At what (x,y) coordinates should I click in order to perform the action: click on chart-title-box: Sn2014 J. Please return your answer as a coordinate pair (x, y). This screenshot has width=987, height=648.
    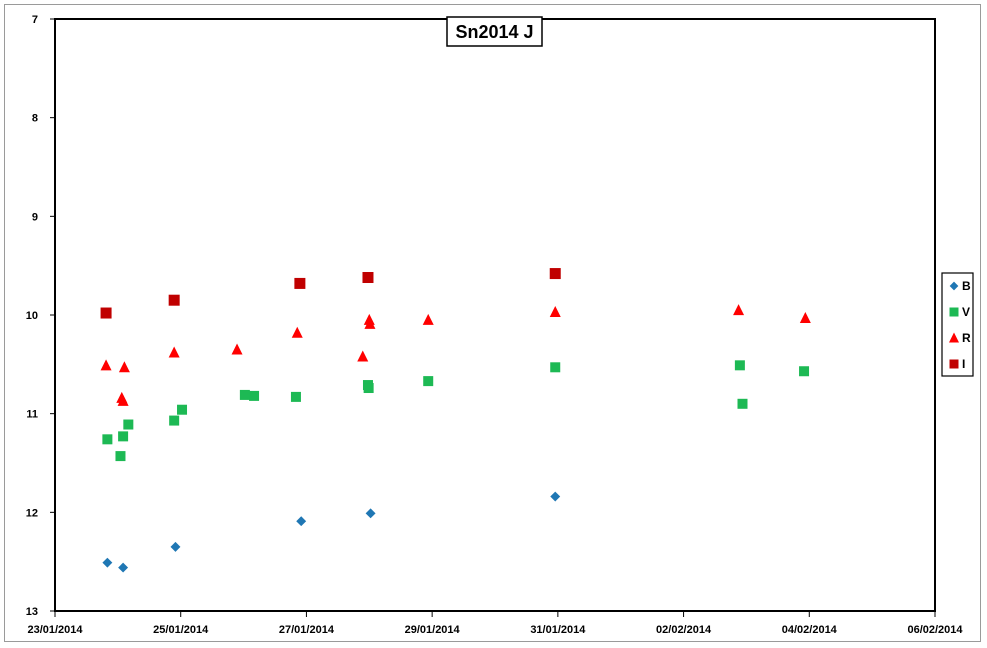
    Looking at the image, I should click on (494, 31).